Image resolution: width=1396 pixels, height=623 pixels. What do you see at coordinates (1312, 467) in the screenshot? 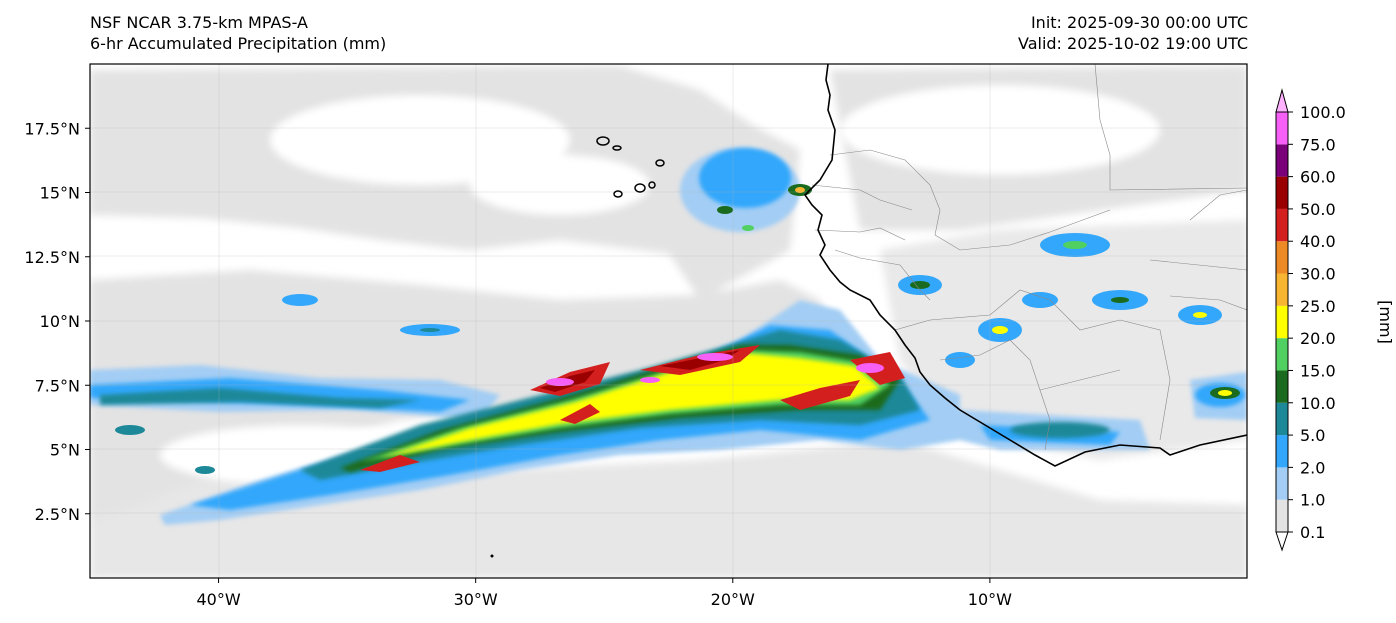
I see `colorbar-tick-label: 2.0` at bounding box center [1312, 467].